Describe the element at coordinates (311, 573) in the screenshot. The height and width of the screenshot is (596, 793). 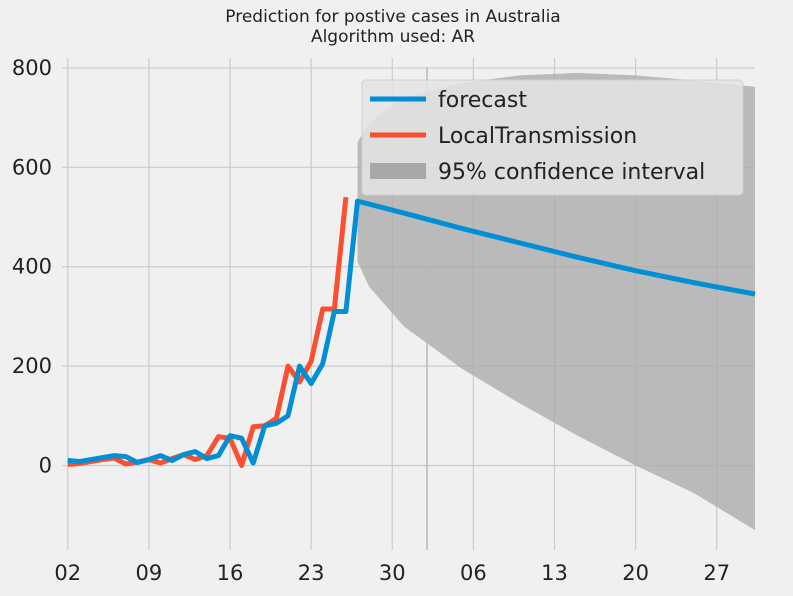
I see `x-tick-label: 23` at that location.